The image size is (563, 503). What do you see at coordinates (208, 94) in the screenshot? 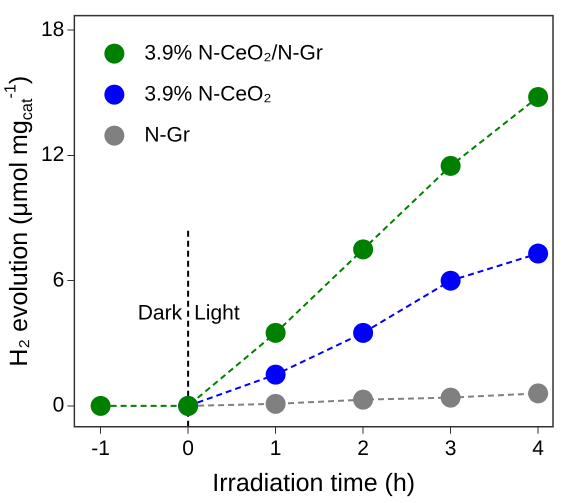
I see `legend-label: 3.9% N-CeO₂` at bounding box center [208, 94].